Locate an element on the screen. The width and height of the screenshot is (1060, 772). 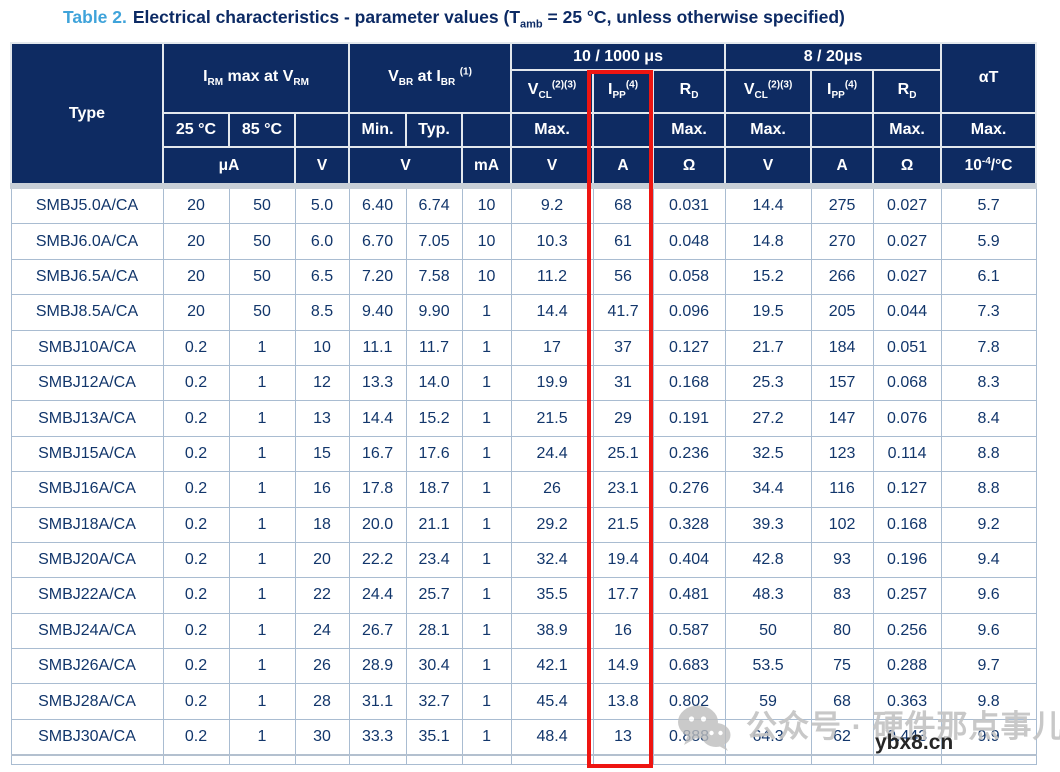
cell-value: 9.8 is located at coordinates (988, 701).